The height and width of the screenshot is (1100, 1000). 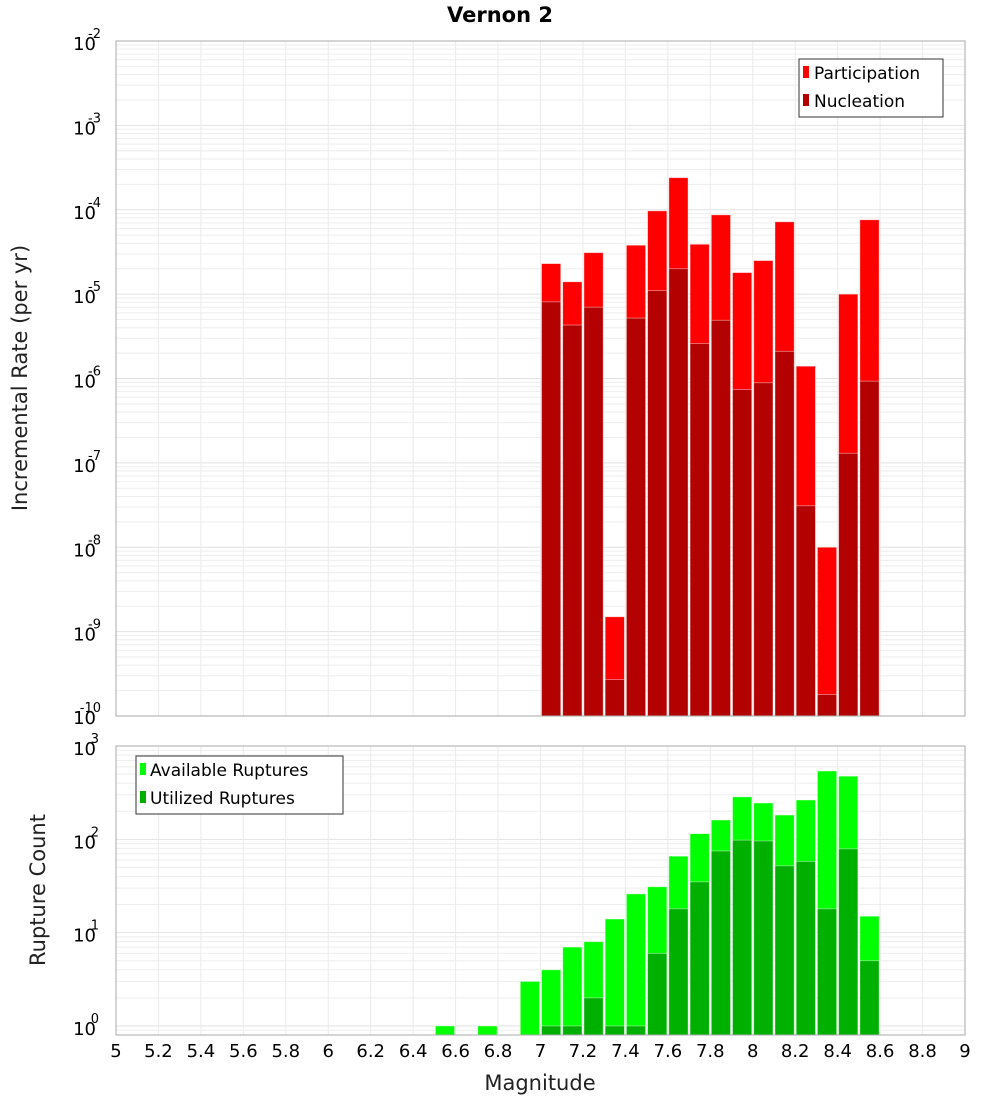 I want to click on y-tick-label: 10-6, so click(x=87, y=379).